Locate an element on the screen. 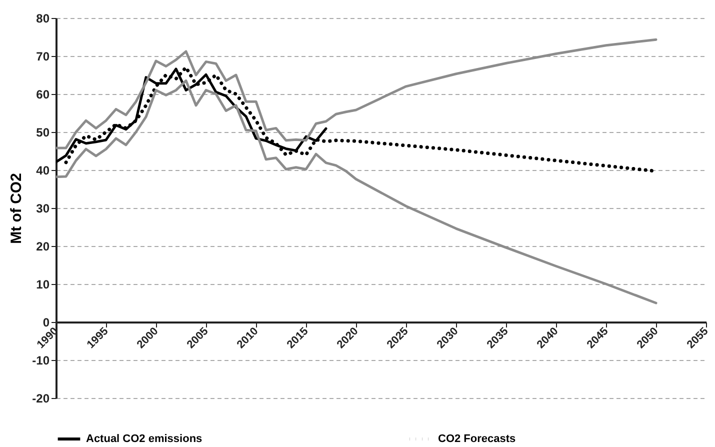 This screenshot has height=447, width=715. y-tick-label: 50 is located at coordinates (43, 133).